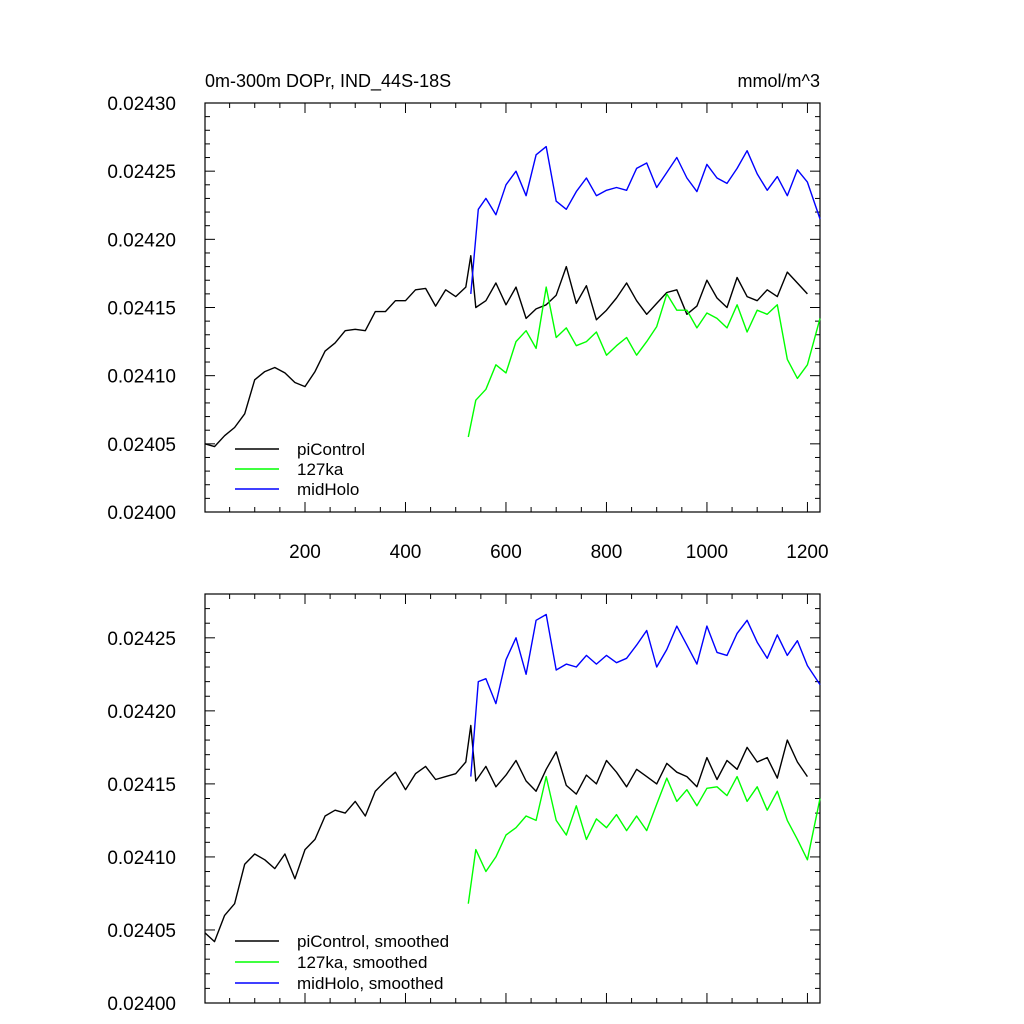 The image size is (1024, 1024). Describe the element at coordinates (362, 962) in the screenshot. I see `legend-label: 127ka, smoothed` at that location.